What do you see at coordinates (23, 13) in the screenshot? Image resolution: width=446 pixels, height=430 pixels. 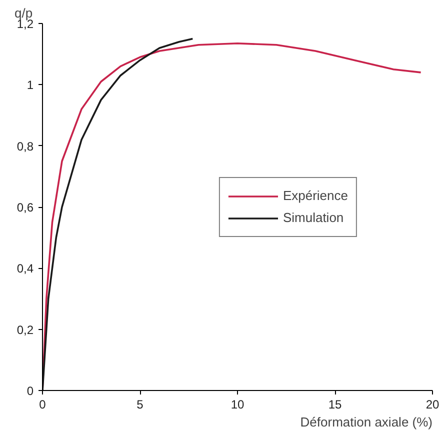 I see `y-axis-title: q/p` at bounding box center [23, 13].